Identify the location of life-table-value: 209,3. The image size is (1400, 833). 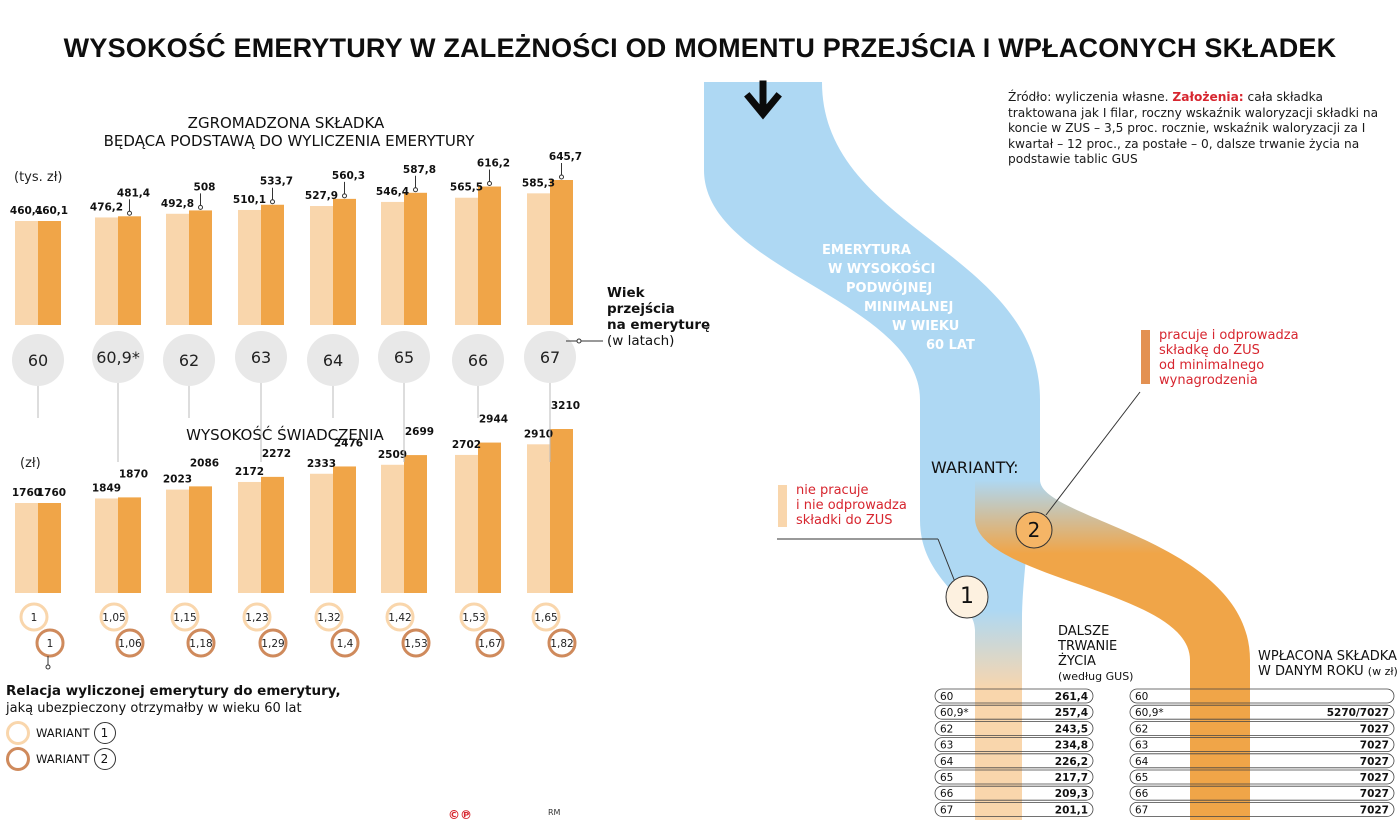
(1071, 794).